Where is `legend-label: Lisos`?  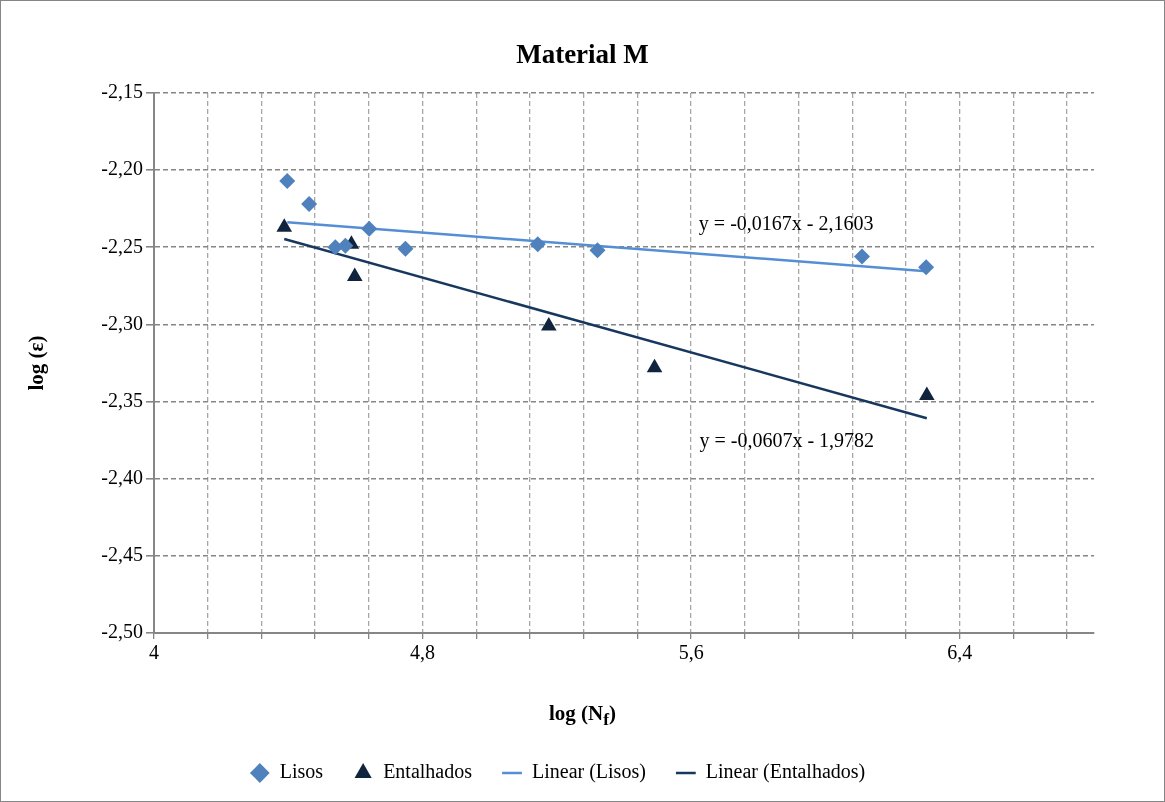
legend-label: Lisos is located at coordinates (301, 771).